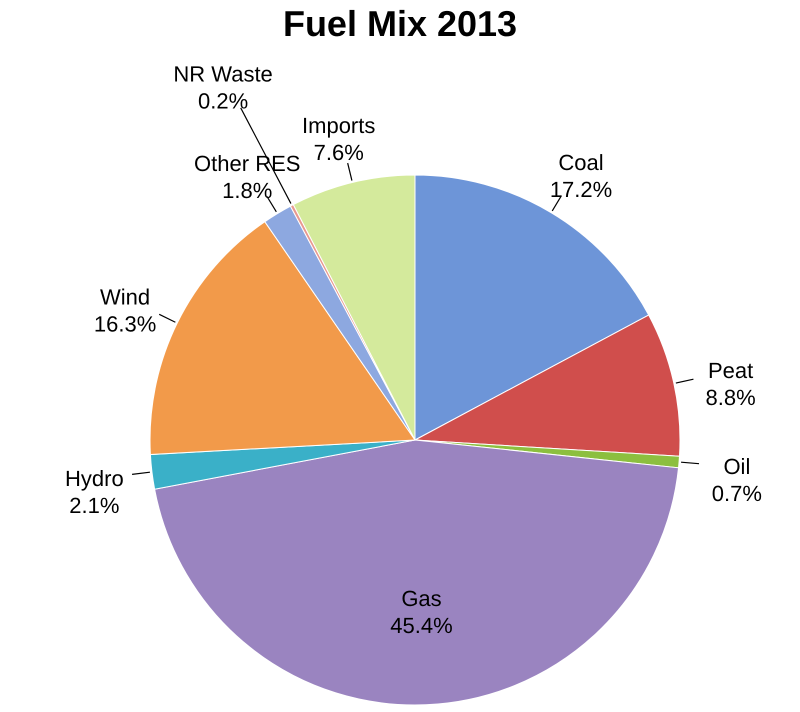  What do you see at coordinates (223, 73) in the screenshot?
I see `slice-label: NR Waste` at bounding box center [223, 73].